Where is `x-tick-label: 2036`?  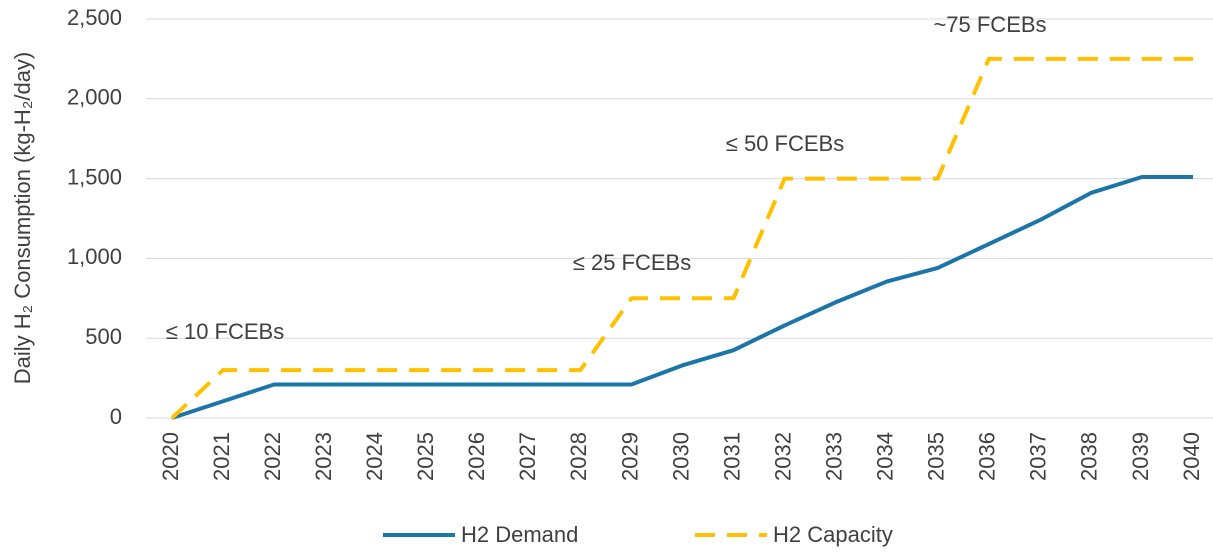 x-tick-label: 2036 is located at coordinates (987, 456).